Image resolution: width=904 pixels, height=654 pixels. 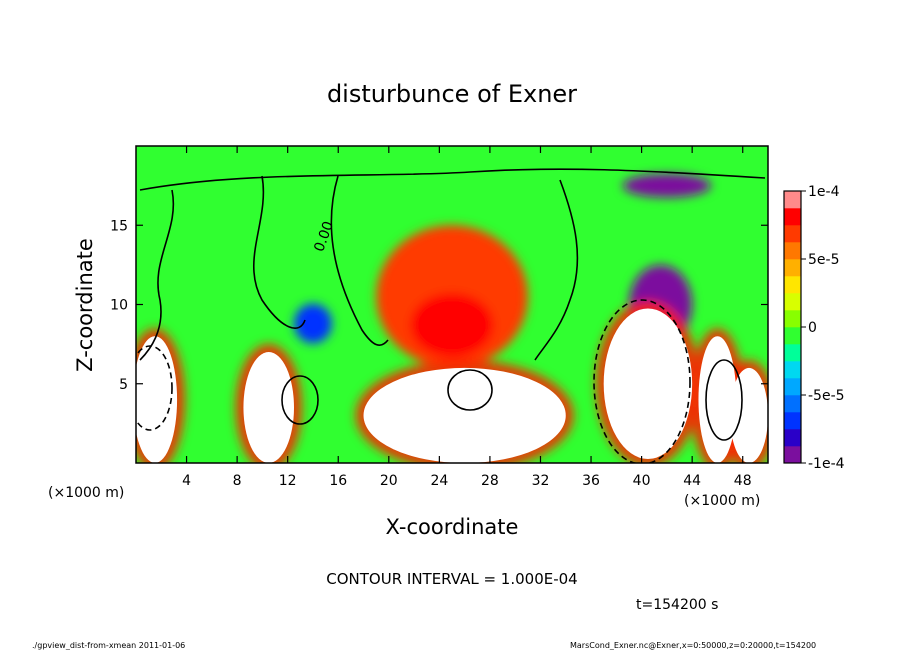 I want to click on colorbar-tick-label: 0, so click(x=812, y=328).